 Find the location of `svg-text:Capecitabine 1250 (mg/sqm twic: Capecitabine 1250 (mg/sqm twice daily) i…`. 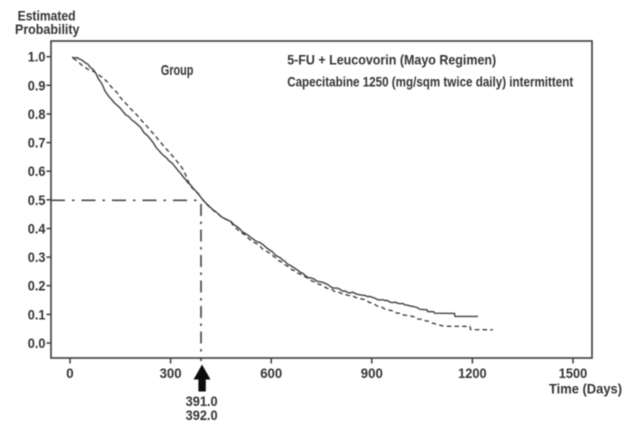

svg-text:Capecitabine 1250 (mg/sqm twic: Capecitabine 1250 (mg/sqm twice daily) i… is located at coordinates (430, 81).